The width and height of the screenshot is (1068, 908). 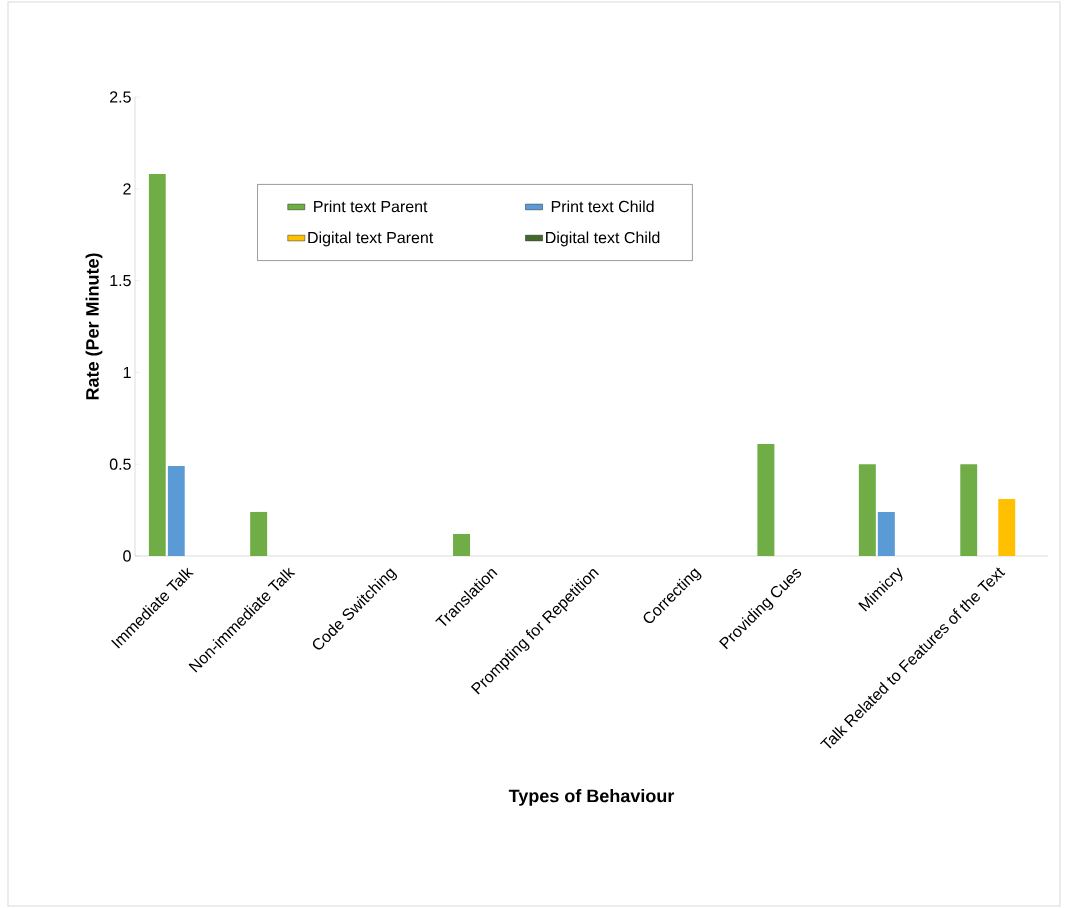 I want to click on legend-label: Digital text Child, so click(x=603, y=239).